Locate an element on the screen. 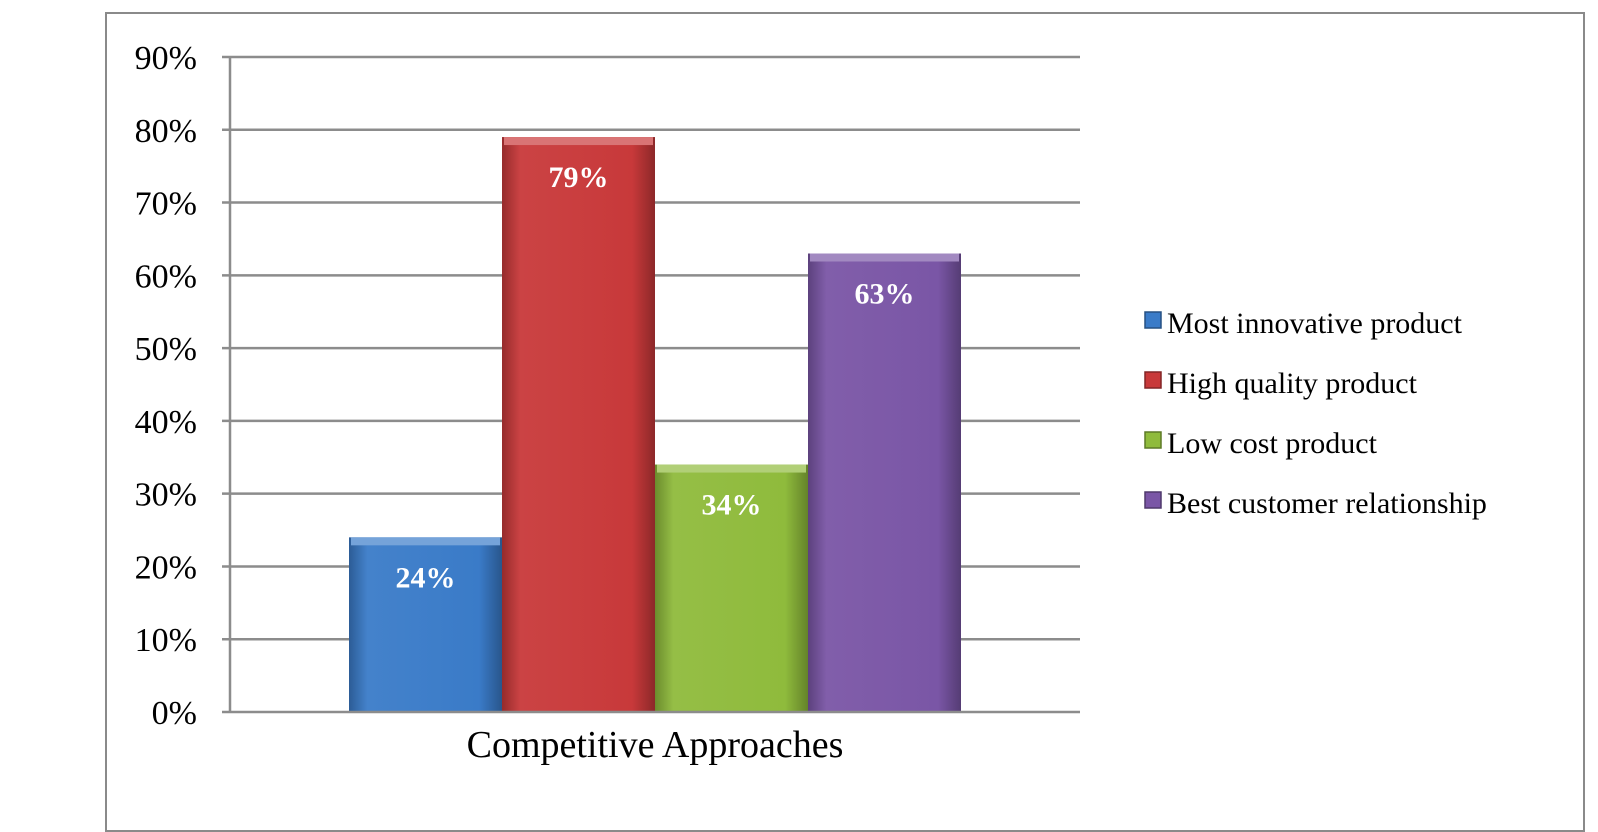 This screenshot has height=832, width=1598. y-tick-label: 30% is located at coordinates (166, 495).